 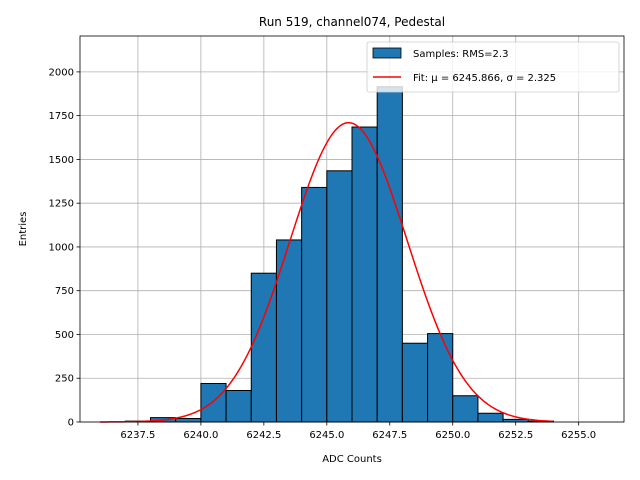 I want to click on legend-fit-label: Fit: μ = 6245.866, σ = 2.325, so click(x=484, y=78).